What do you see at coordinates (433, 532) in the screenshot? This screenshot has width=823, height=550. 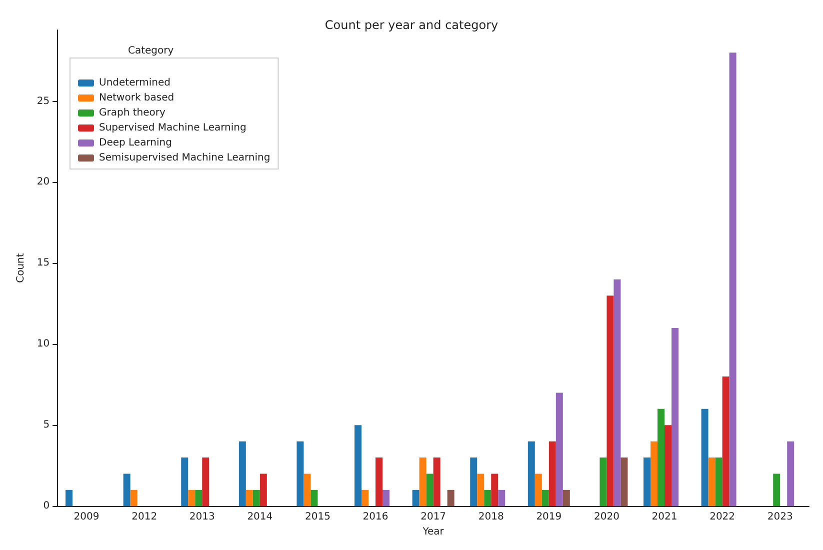 I see `x-axis-title: Year` at bounding box center [433, 532].